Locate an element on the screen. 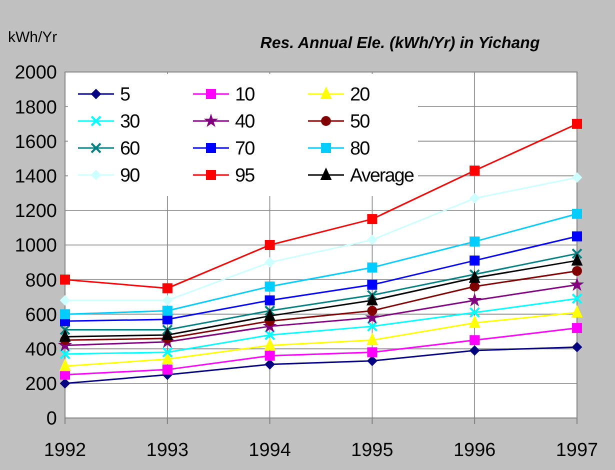 The image size is (615, 470). legend-label: 30 is located at coordinates (130, 122).